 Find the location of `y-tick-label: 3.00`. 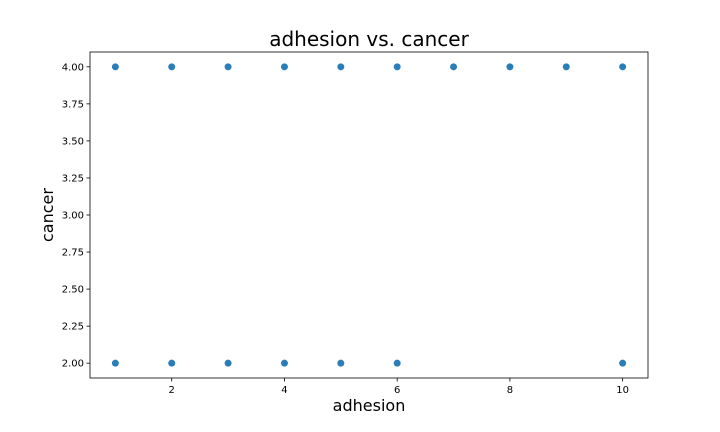

y-tick-label: 3.00 is located at coordinates (73, 216).